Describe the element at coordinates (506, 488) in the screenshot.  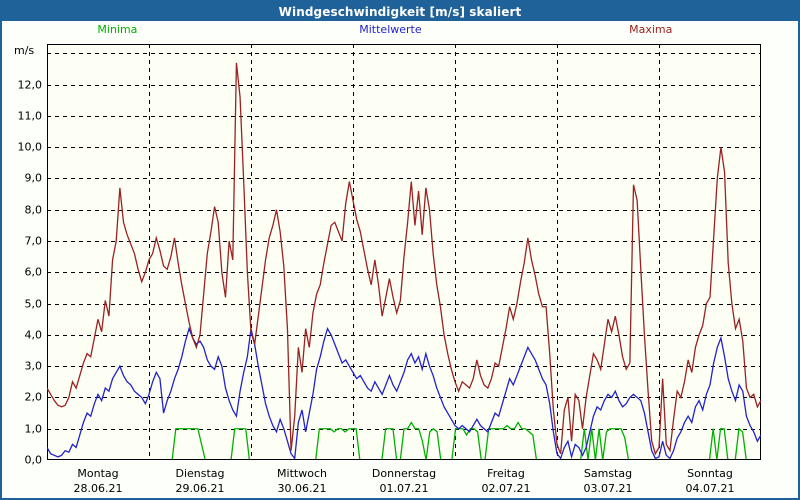
I see `x-tick-date: 02.07.21` at that location.